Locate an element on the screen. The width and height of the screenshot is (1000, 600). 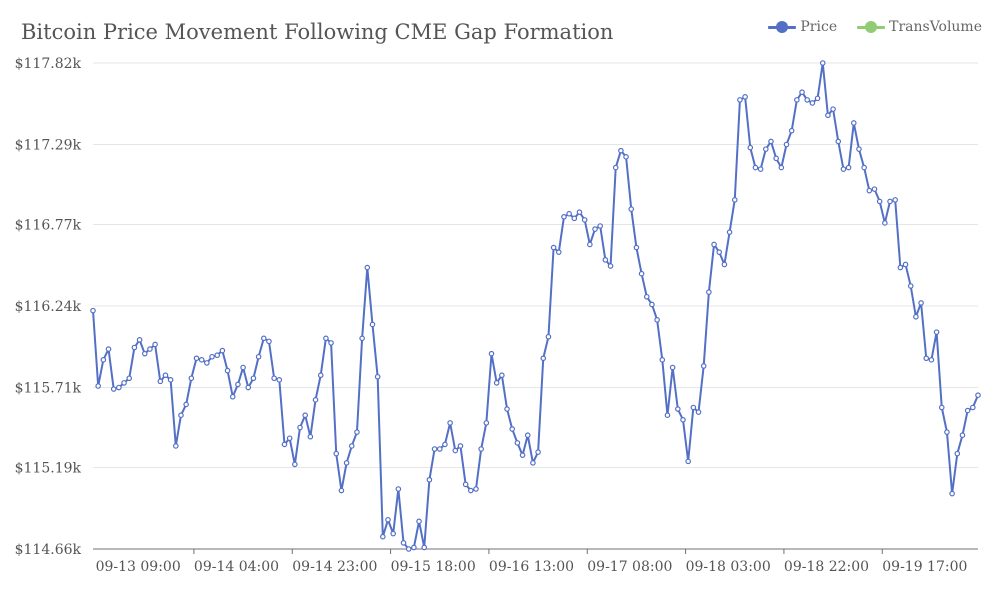
legend: Price TransVolume is located at coordinates (875, 27).